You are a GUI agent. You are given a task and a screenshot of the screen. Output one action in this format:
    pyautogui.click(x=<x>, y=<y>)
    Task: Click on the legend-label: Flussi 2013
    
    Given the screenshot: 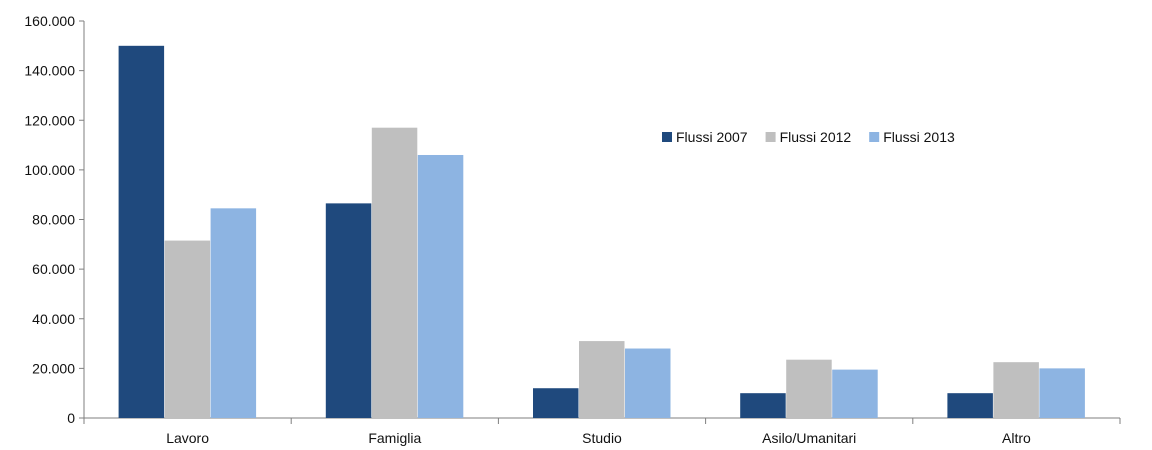 What is the action you would take?
    pyautogui.click(x=919, y=137)
    